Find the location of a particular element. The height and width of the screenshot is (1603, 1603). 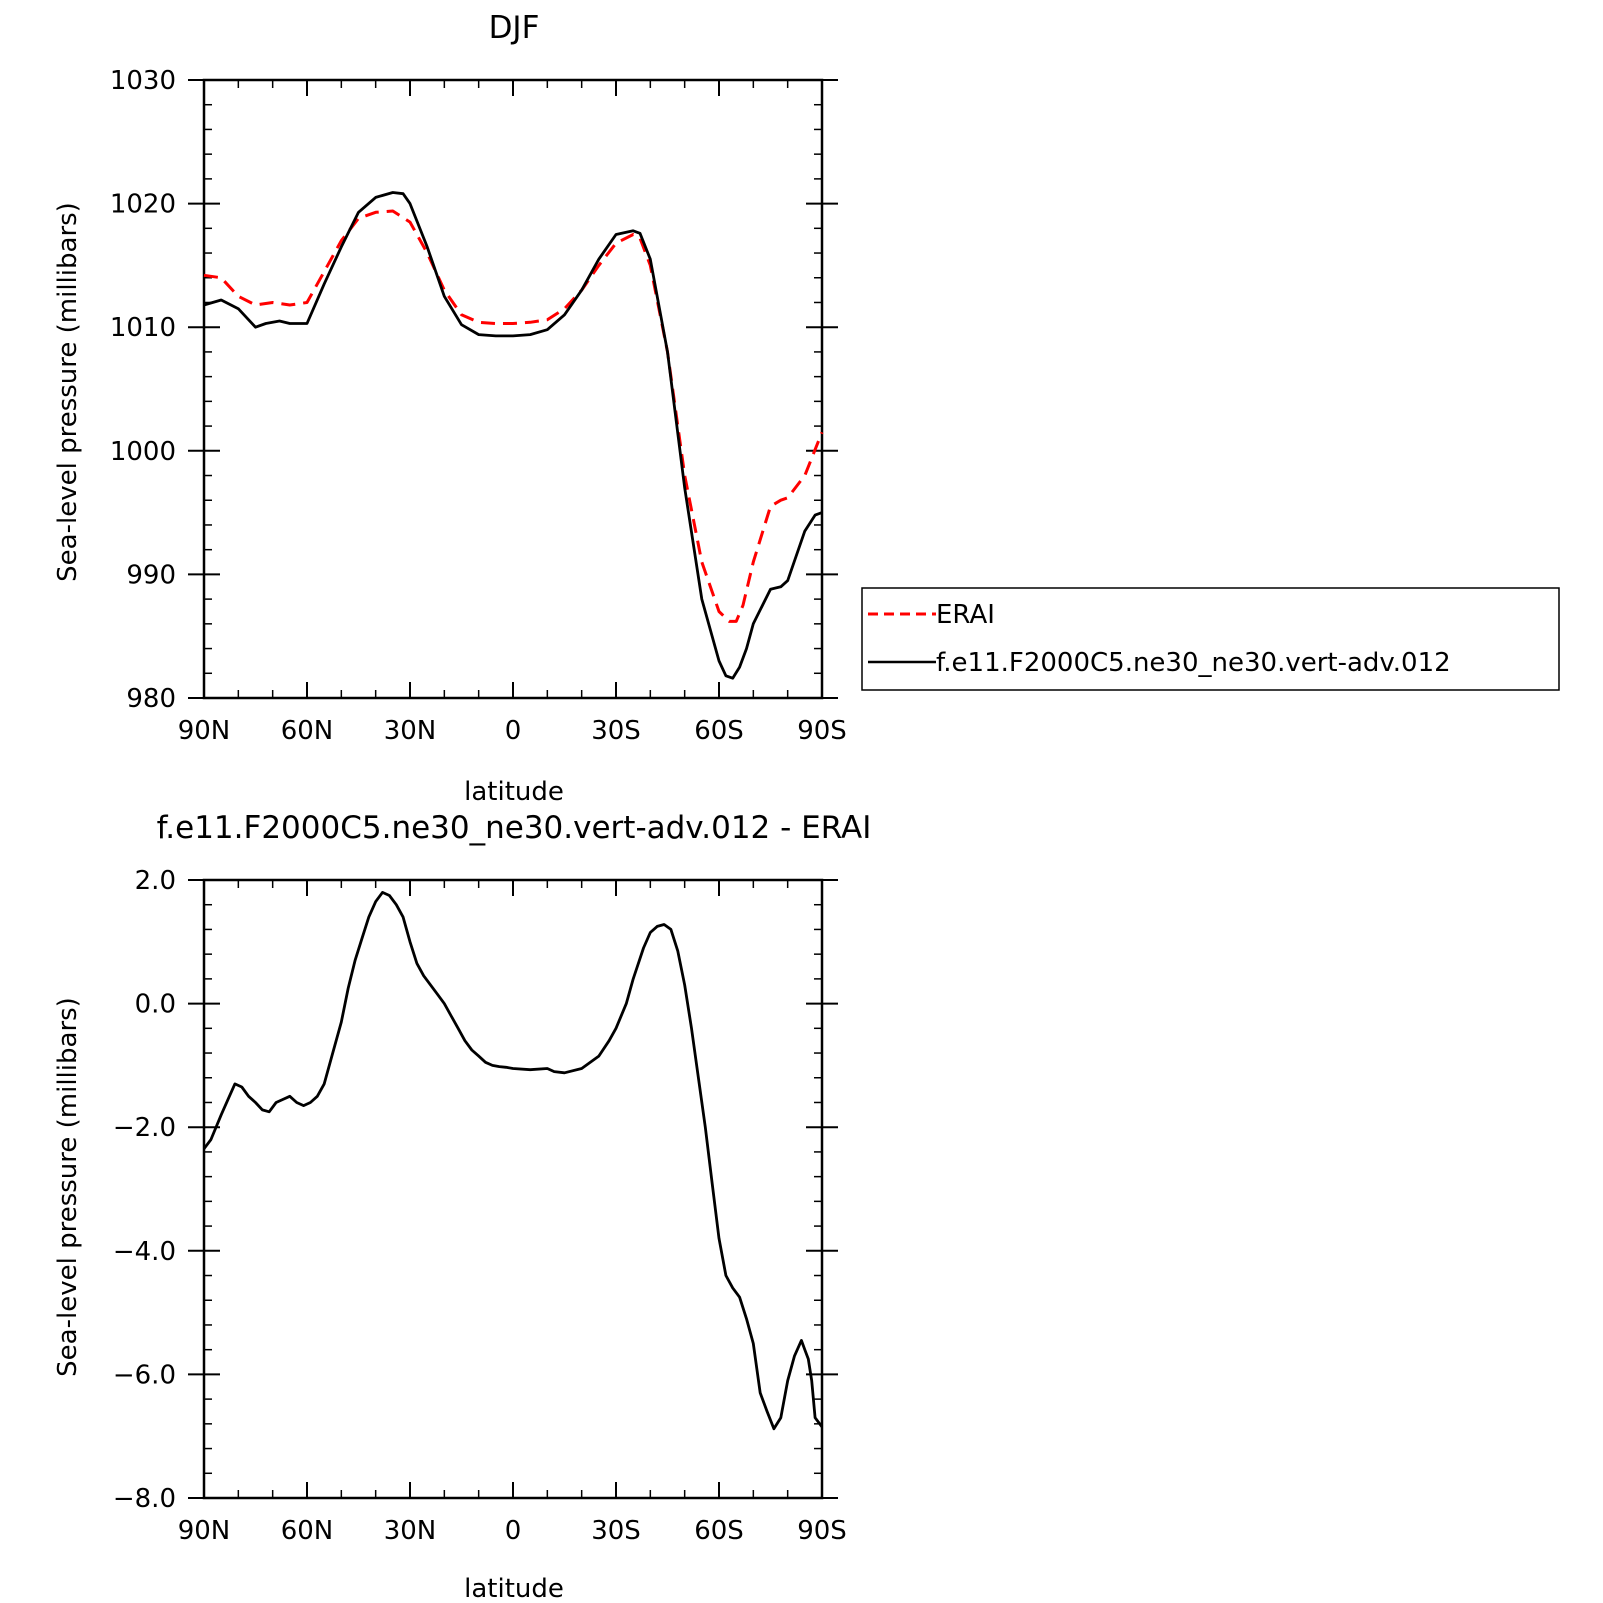

top-x-tick-label: 90S is located at coordinates (822, 731).